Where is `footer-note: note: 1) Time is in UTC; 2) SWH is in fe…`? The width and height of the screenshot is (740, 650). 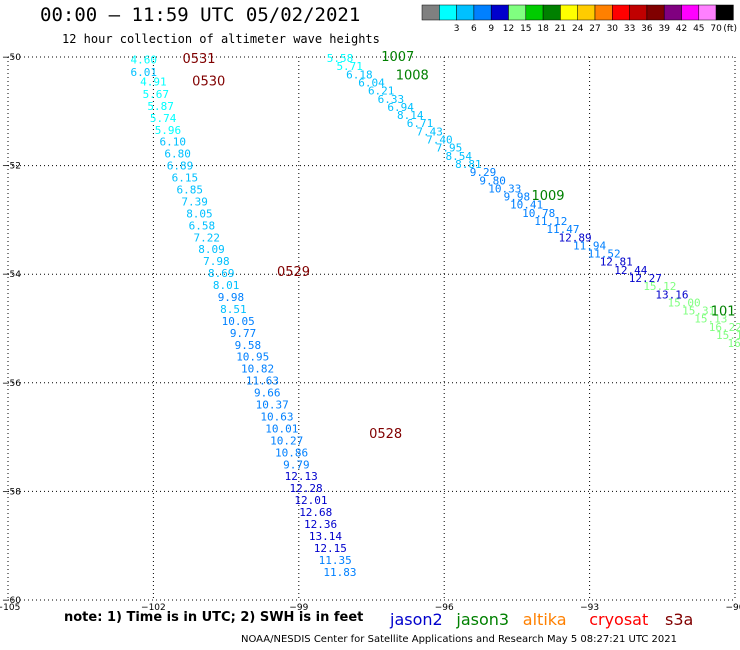 footer-note: note: 1) Time is in UTC; 2) SWH is in fe… is located at coordinates (214, 617).